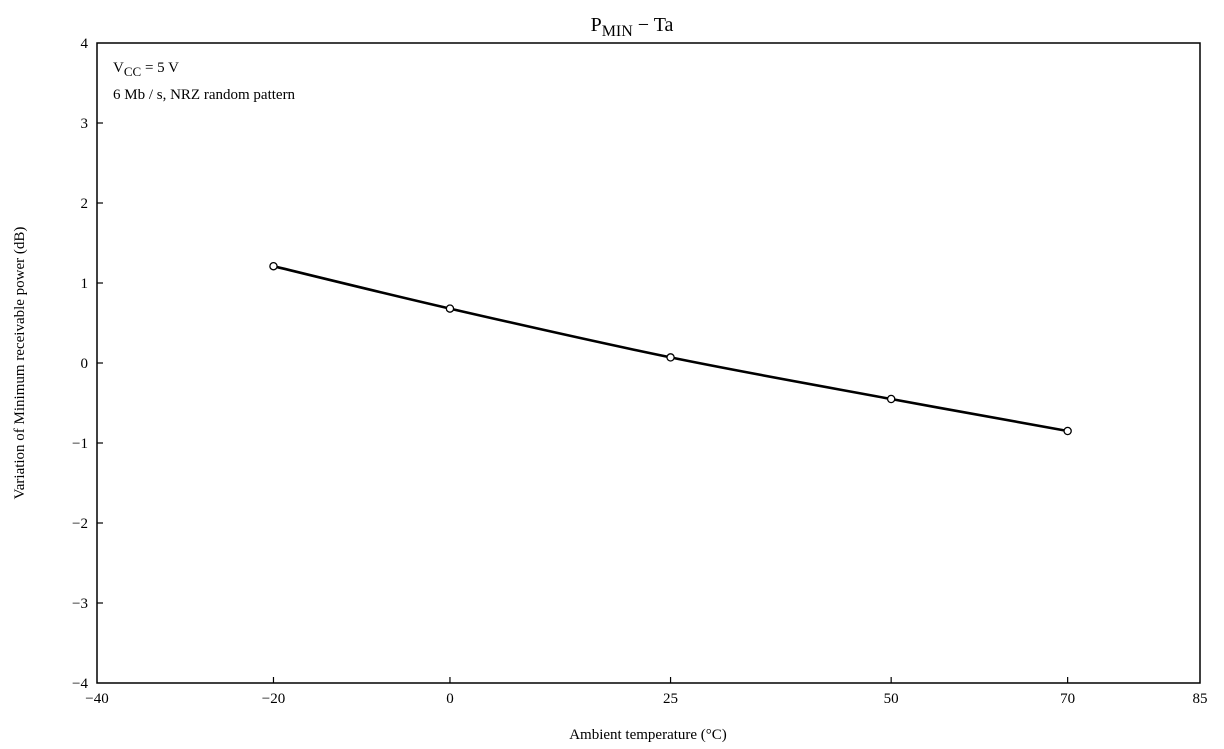 This screenshot has width=1224, height=749. What do you see at coordinates (273, 699) in the screenshot?
I see `x-tick-label: −20` at bounding box center [273, 699].